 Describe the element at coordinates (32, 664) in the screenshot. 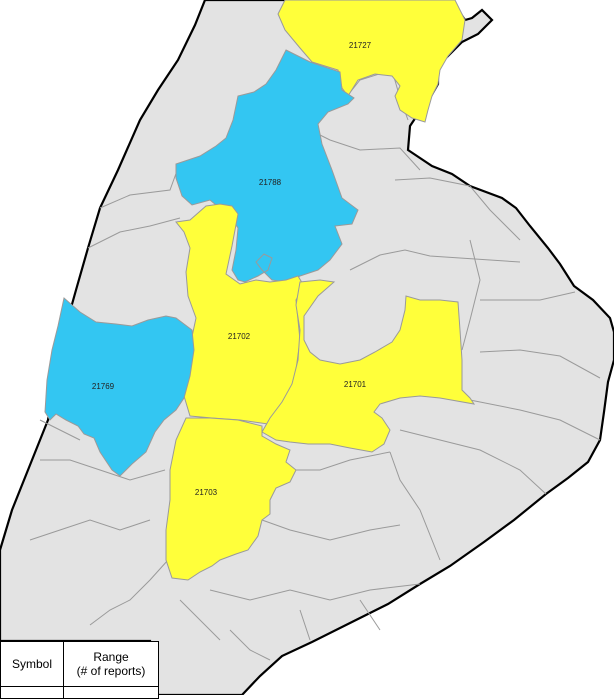

I see `legend-symbol-header: Symbol` at that location.